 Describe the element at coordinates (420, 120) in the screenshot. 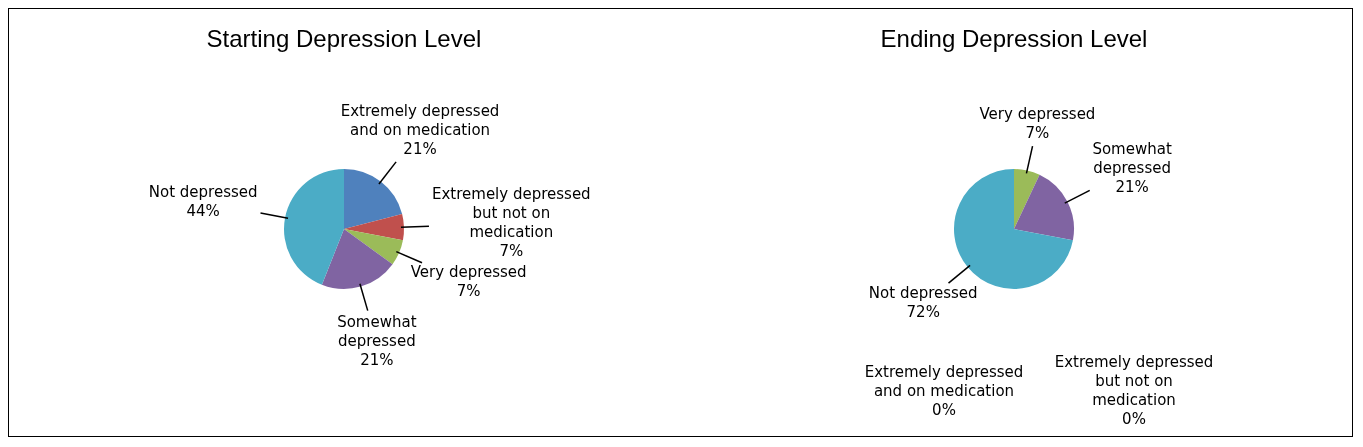

I see `slice-label: Extremely depressed and on medication` at that location.